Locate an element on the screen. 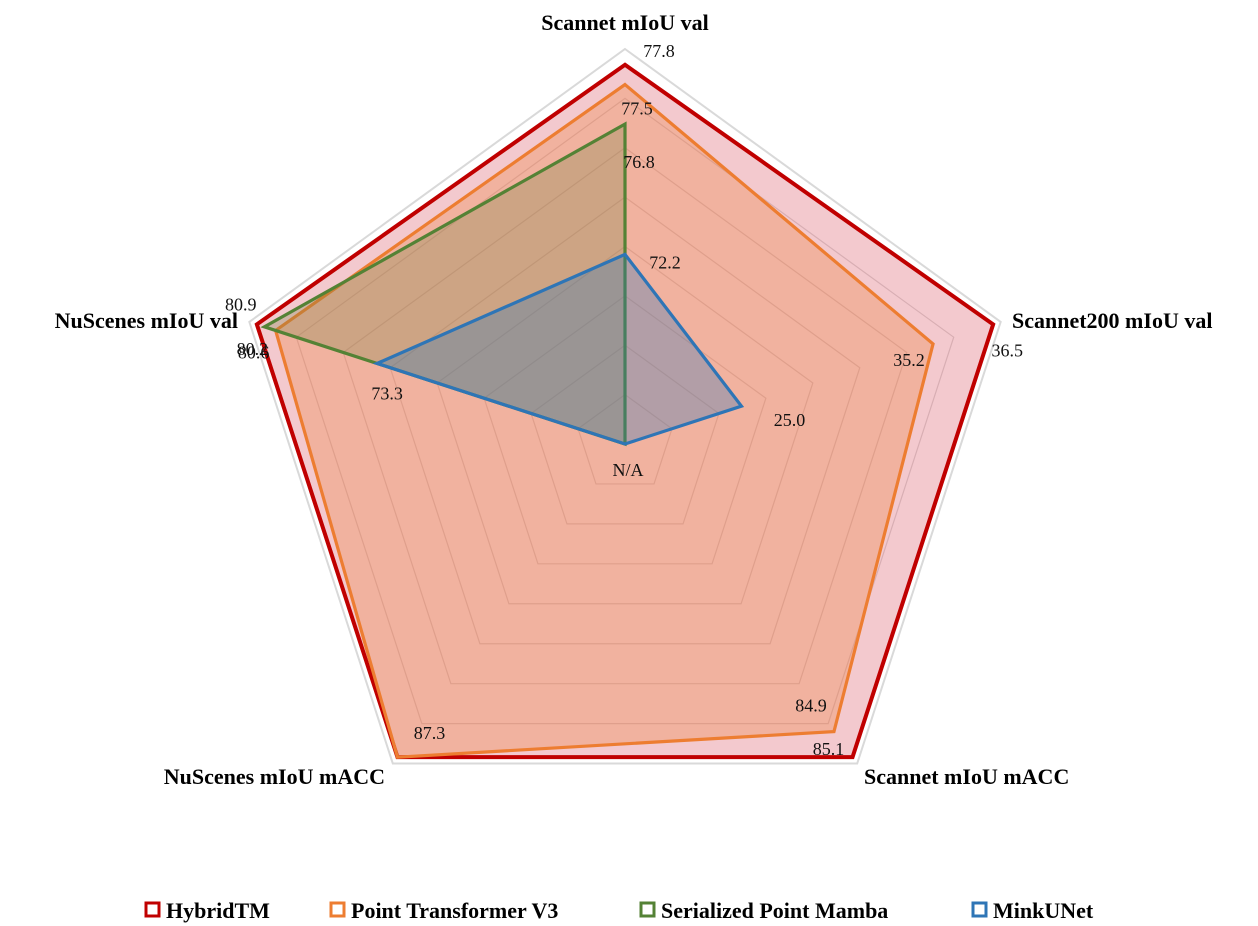 This screenshot has height=926, width=1258. axis-label-nuscenes-miou-macc: NuScenes mIoU mACC is located at coordinates (274, 776).